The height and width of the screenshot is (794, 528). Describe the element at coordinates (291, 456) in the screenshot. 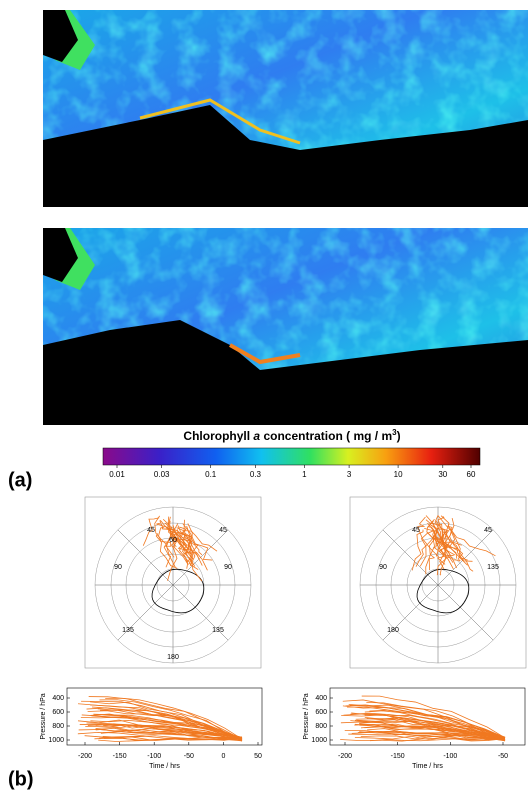

I see `colorbar` at that location.